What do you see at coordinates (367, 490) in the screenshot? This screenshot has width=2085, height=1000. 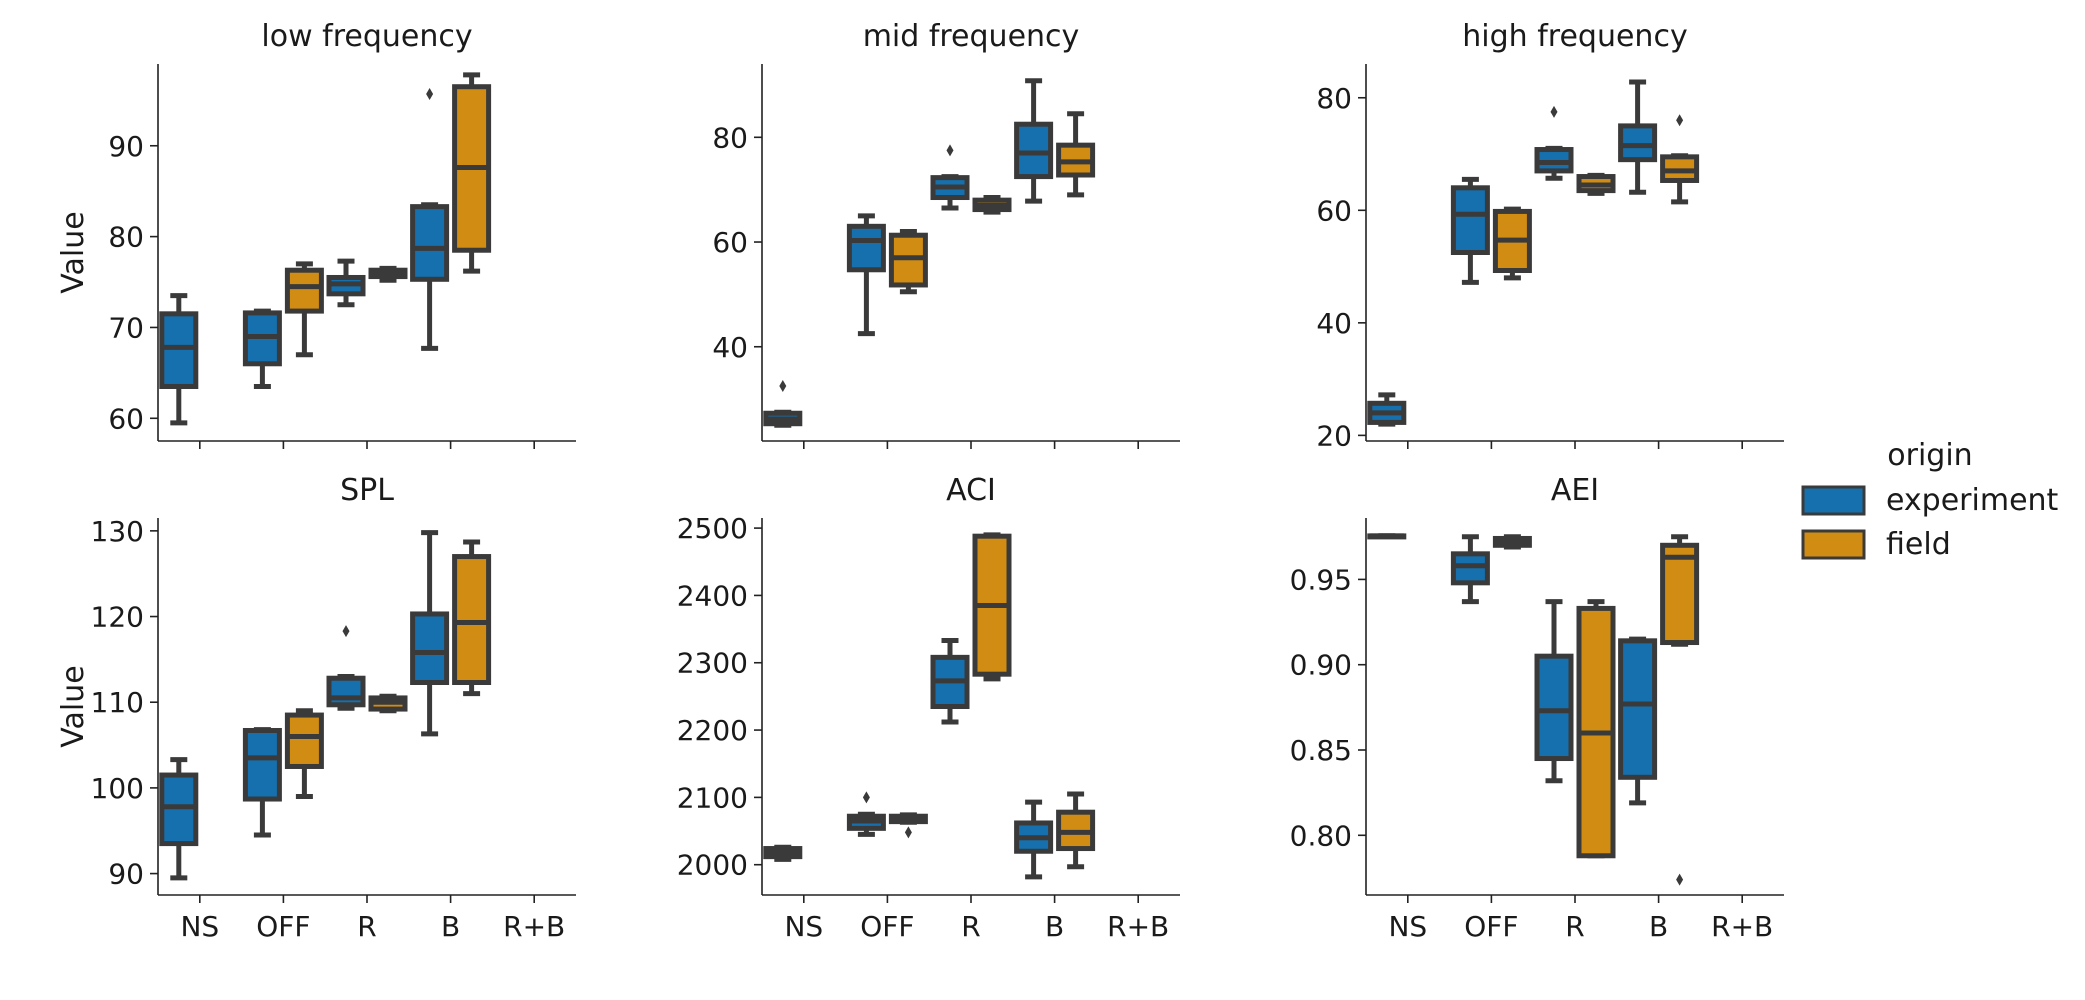 I see `panel-title: SPL` at bounding box center [367, 490].